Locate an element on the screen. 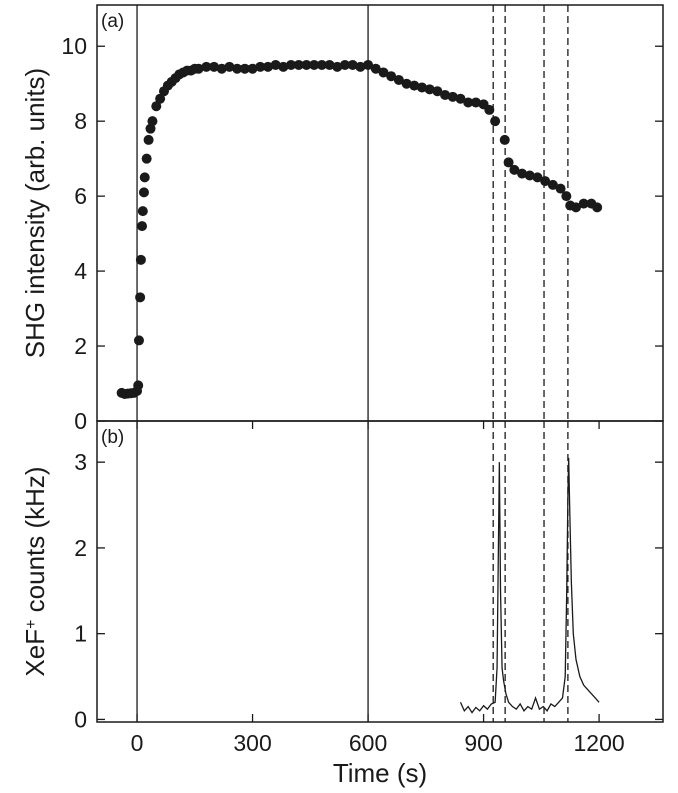 The image size is (678, 793). y-tick-label: 1 is located at coordinates (80, 634).